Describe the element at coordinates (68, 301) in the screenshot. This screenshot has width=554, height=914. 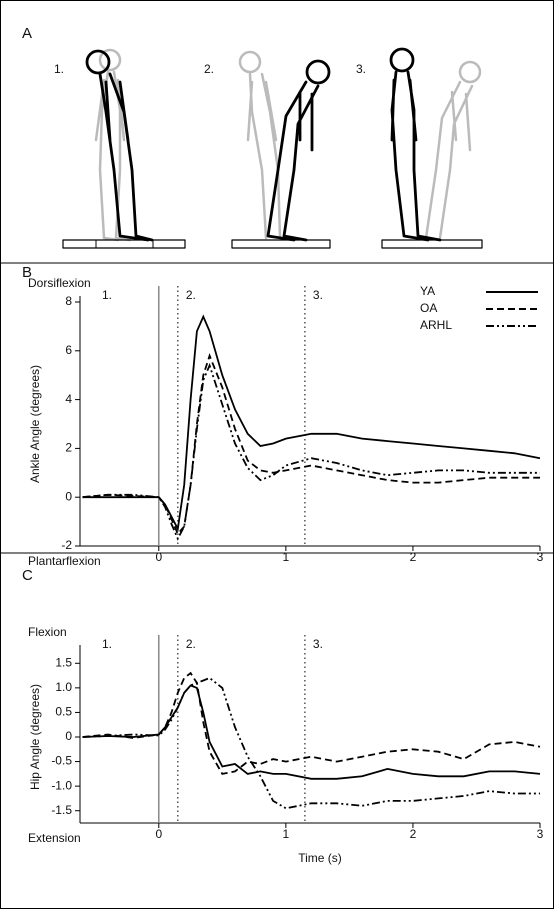
I see `y-tick-label: 8` at that location.